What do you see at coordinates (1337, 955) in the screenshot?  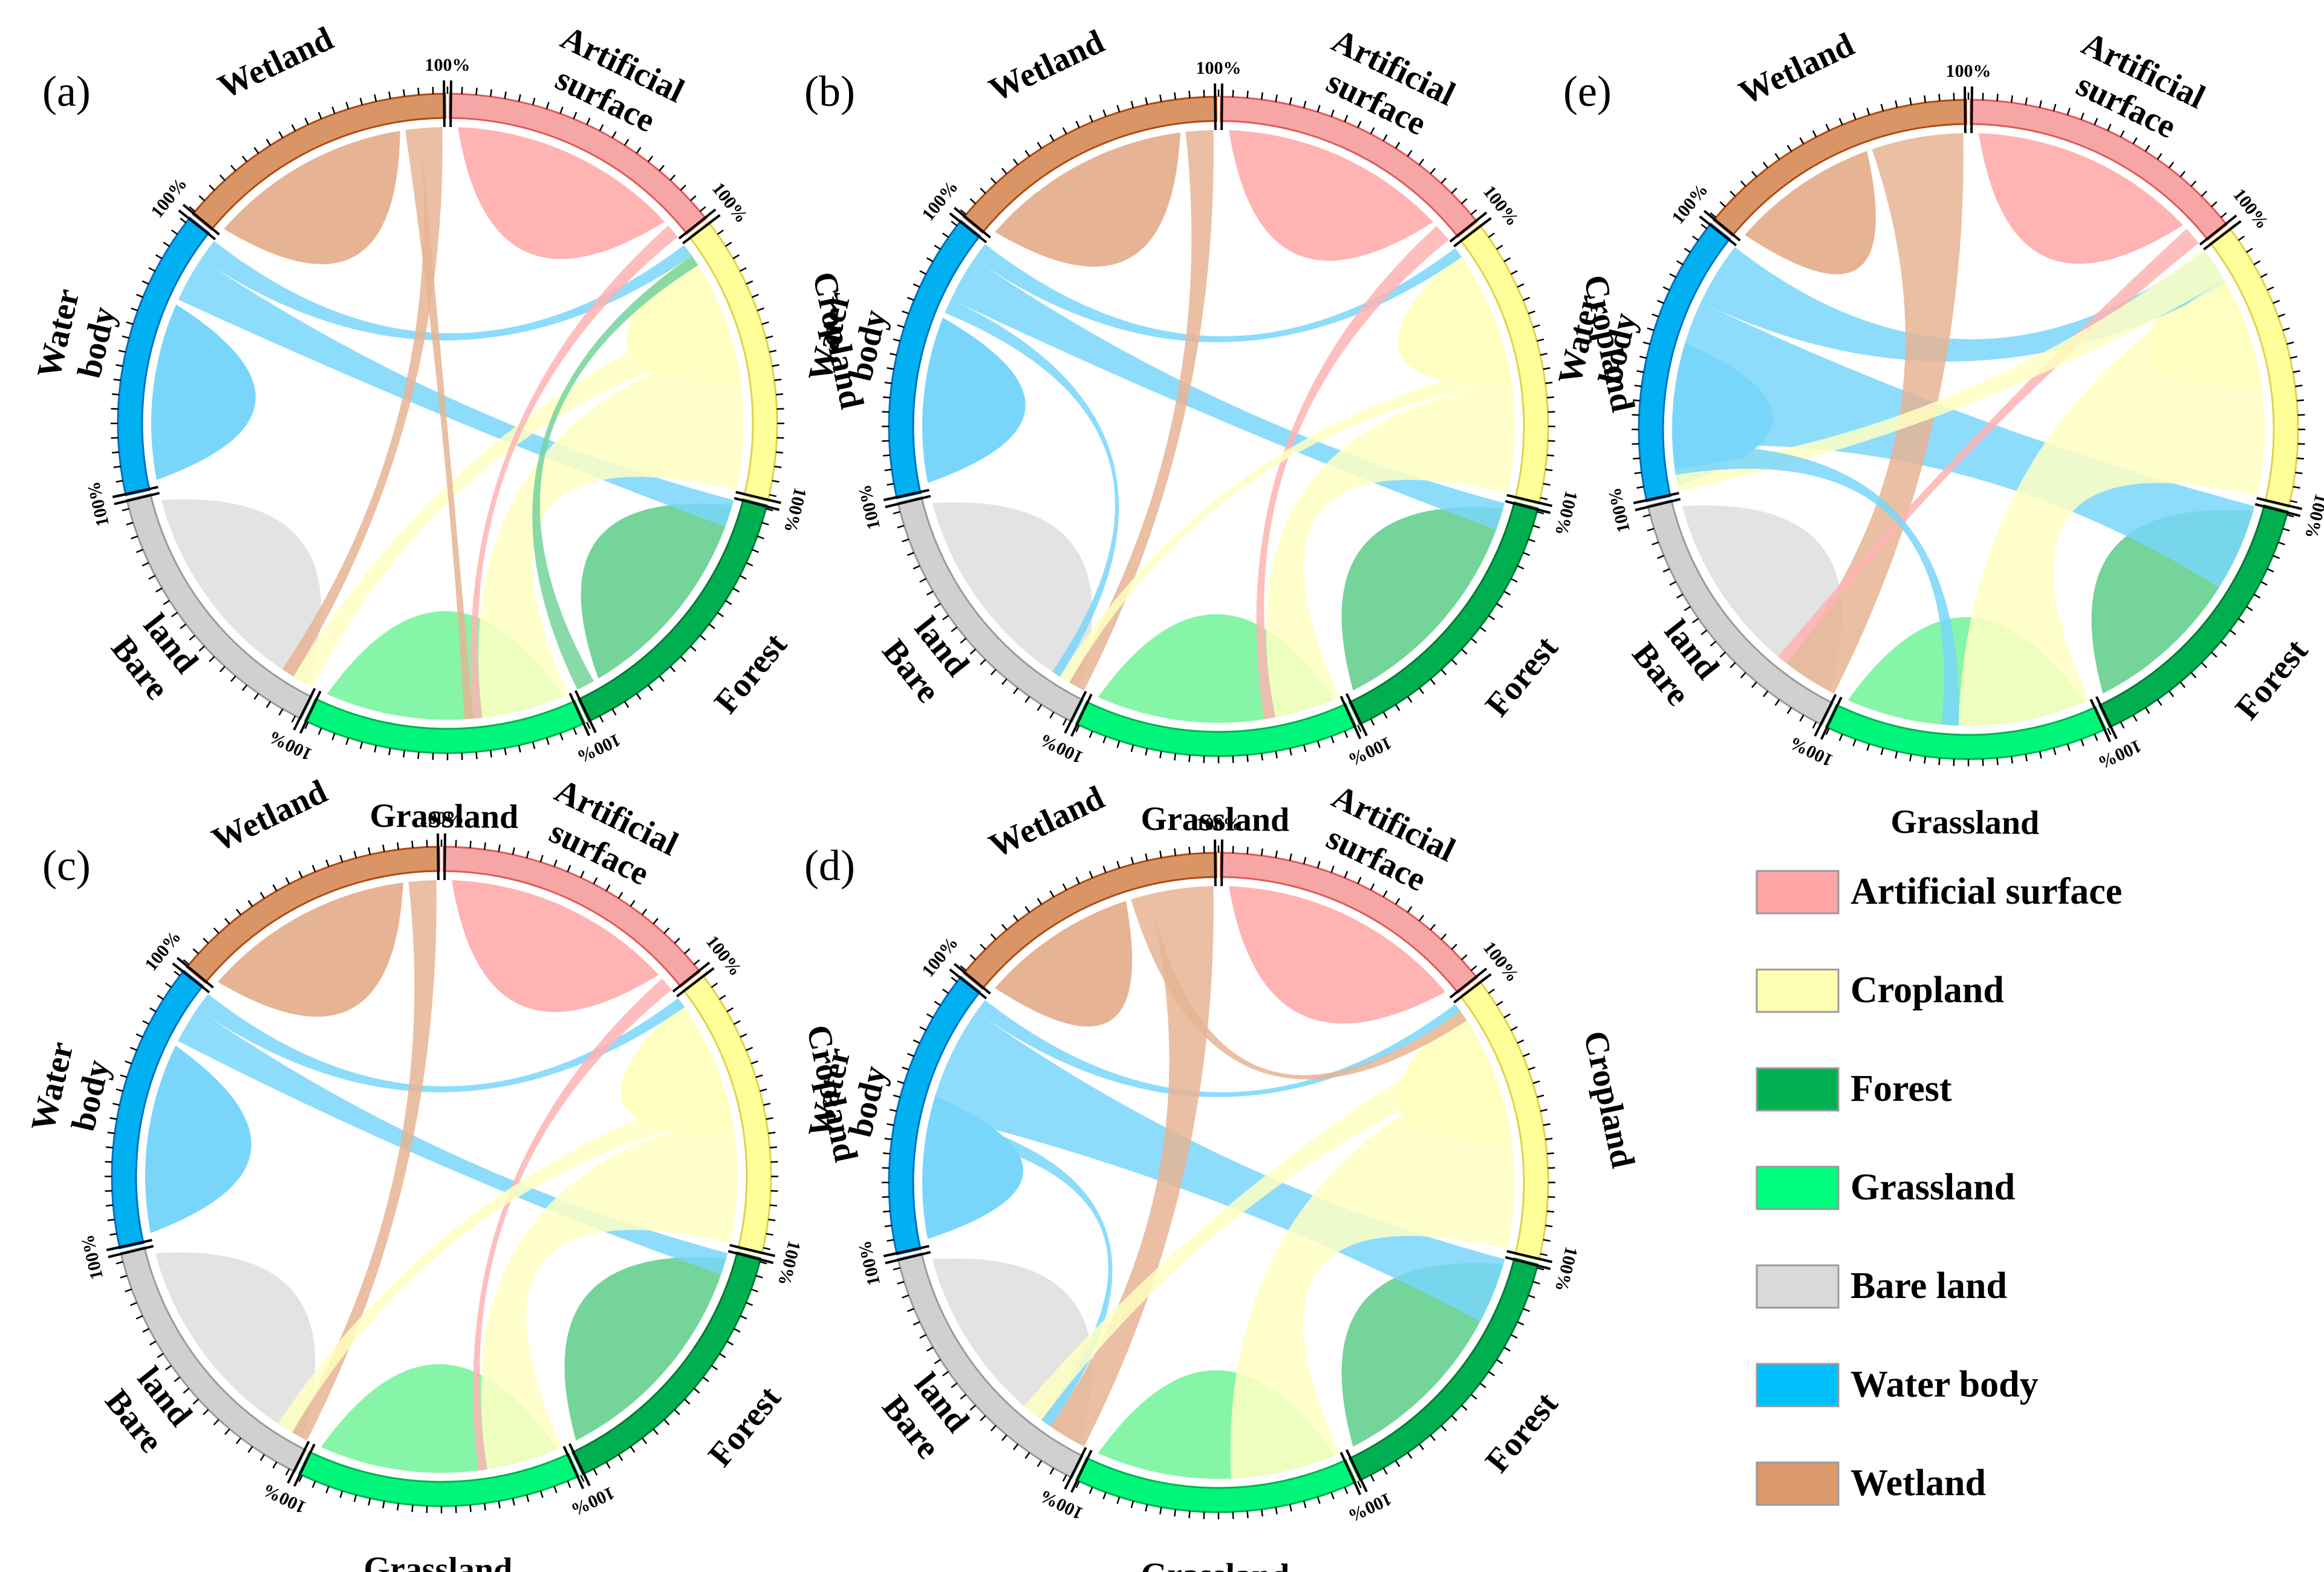 I see `chord-self-artificial` at bounding box center [1337, 955].